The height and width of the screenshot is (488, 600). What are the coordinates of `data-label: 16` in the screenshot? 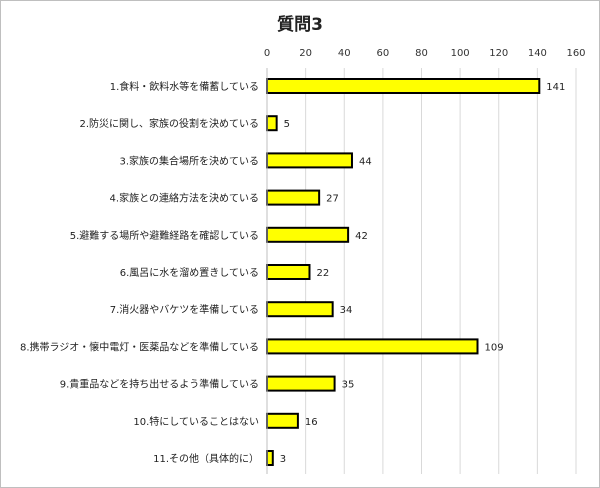 It's located at (311, 422).